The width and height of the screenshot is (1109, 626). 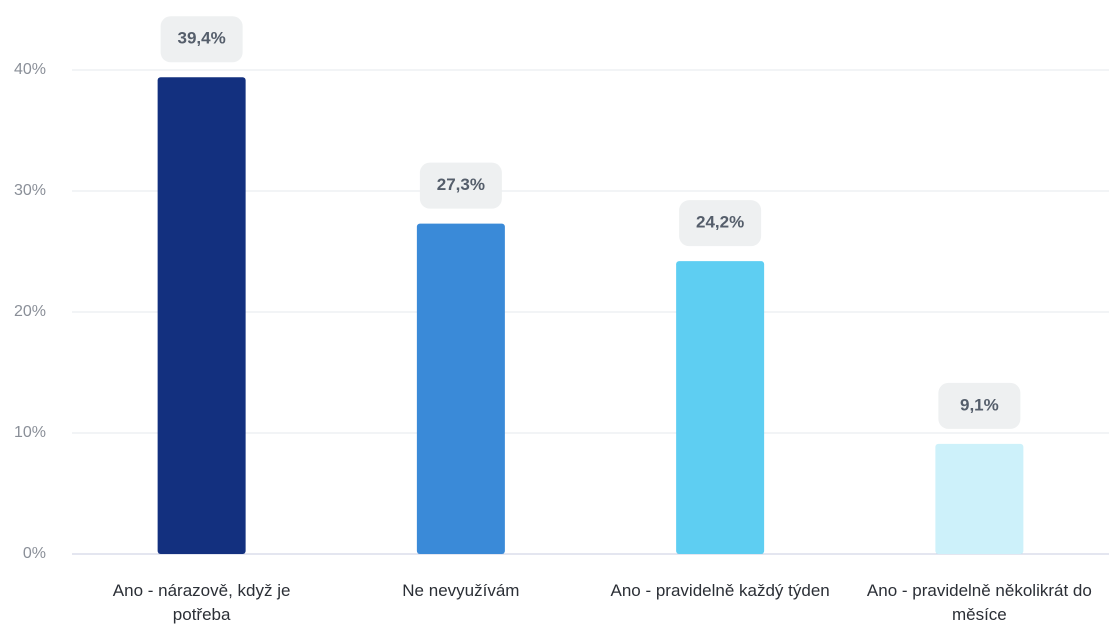 I want to click on y-tick-label: 0%, so click(x=34, y=553).